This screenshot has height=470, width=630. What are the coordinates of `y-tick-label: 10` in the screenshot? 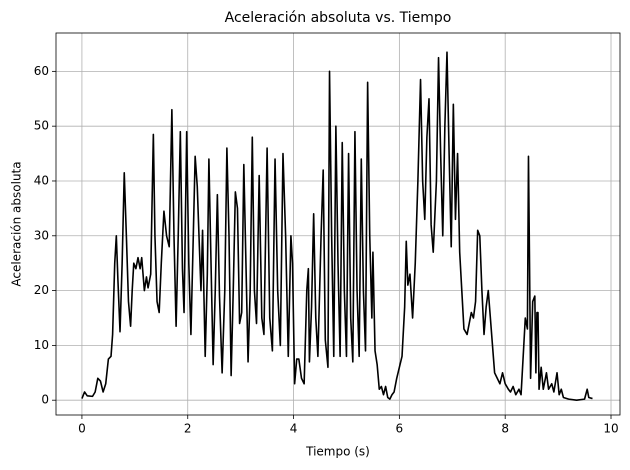 It's located at (41, 345).